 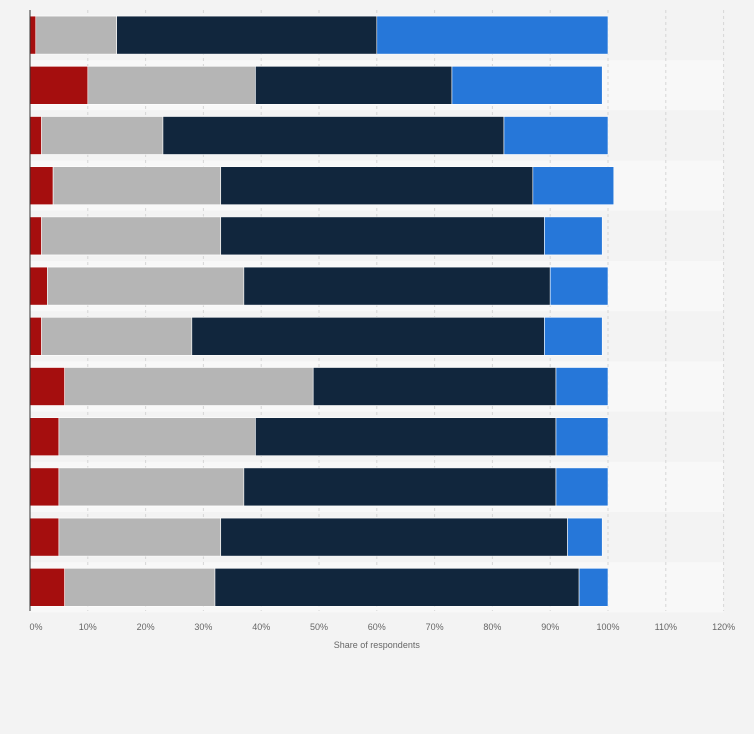 I want to click on x-tick-label: 50%, so click(x=319, y=627).